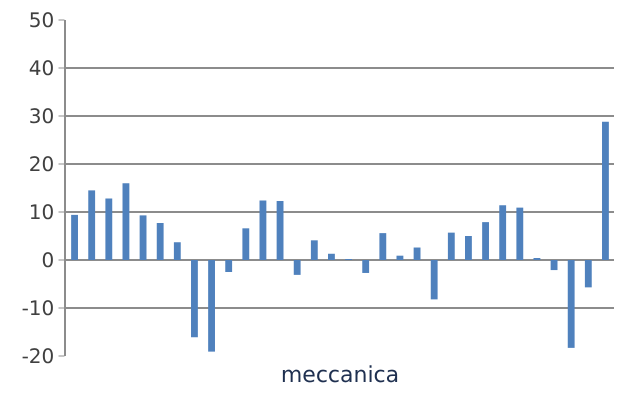 The width and height of the screenshot is (622, 406). I want to click on y-tick-label: 30, so click(41, 116).